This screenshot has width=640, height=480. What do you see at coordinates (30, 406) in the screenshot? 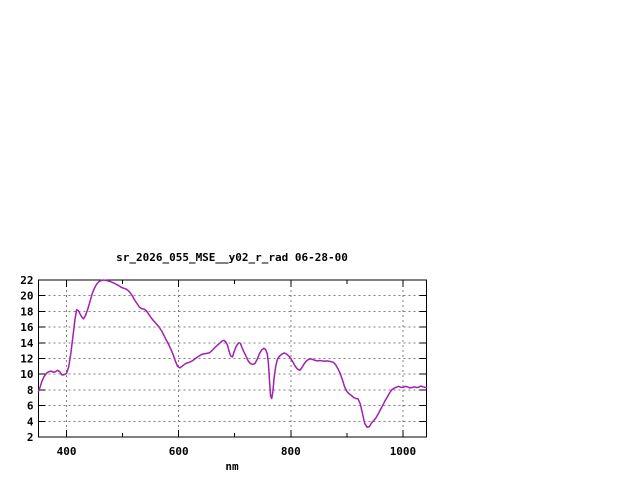
I see `y-tick-label: 6` at bounding box center [30, 406].